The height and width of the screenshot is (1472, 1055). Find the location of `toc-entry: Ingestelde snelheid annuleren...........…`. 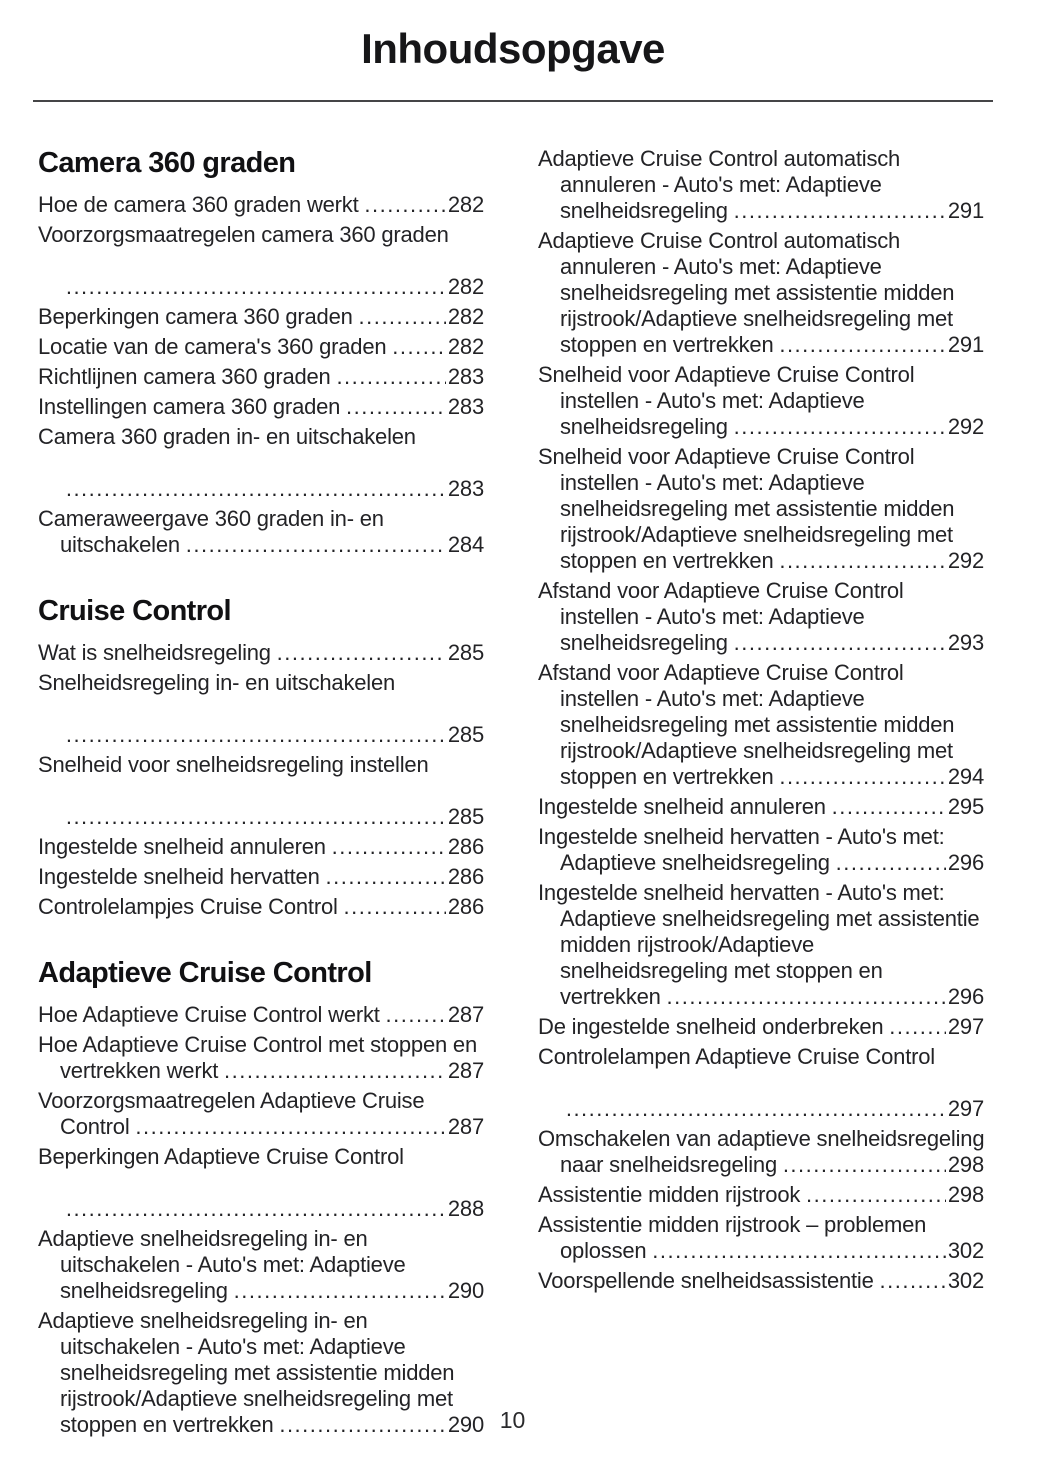

toc-entry: Ingestelde snelheid annuleren...........… is located at coordinates (262, 847).